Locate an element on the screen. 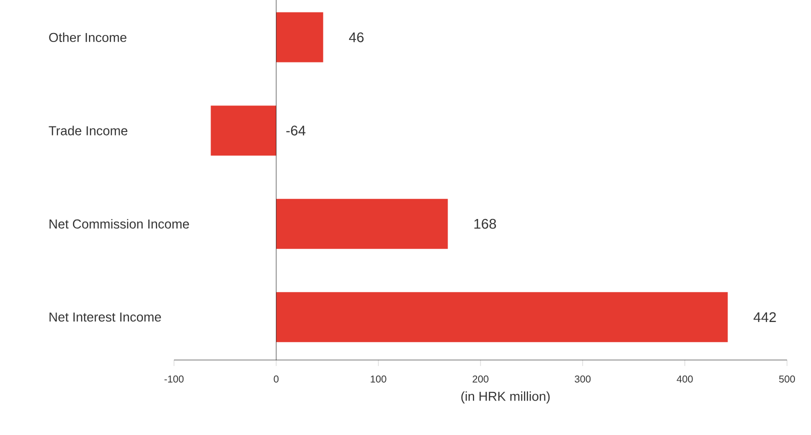 The width and height of the screenshot is (811, 435). y-tick-label: Net Commission Income is located at coordinates (119, 224).